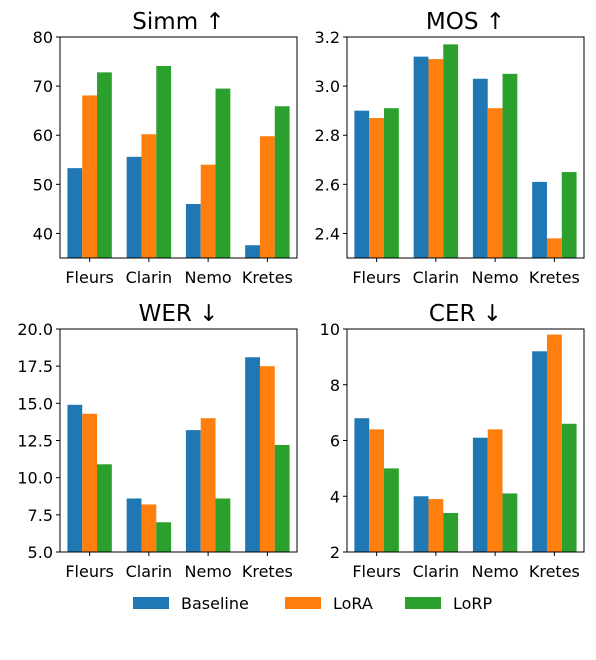 This screenshot has height=660, width=596. I want to click on y-tick-label: 2.6, so click(327, 184).